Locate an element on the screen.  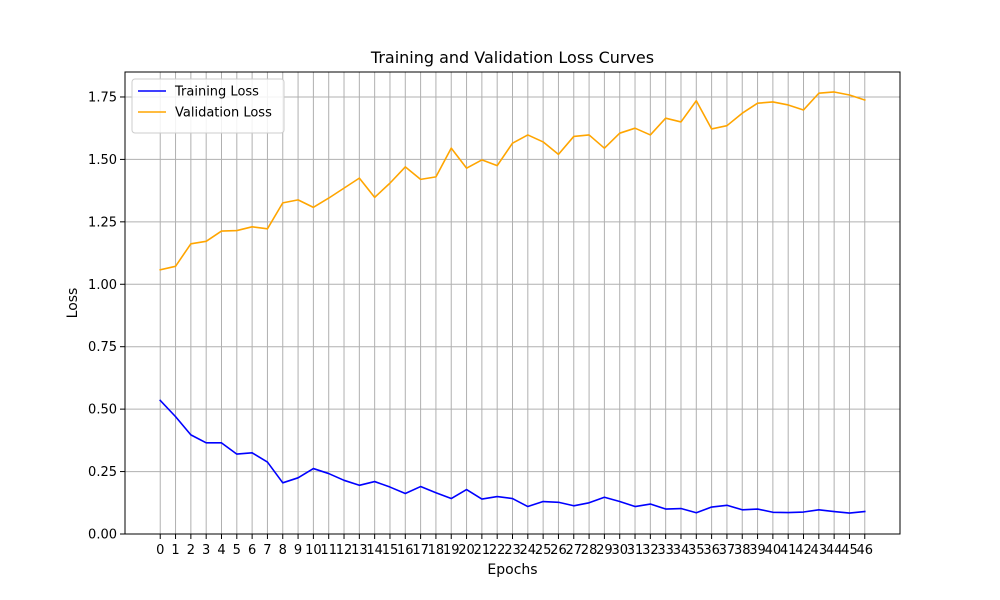
x-tick-label: 2 is located at coordinates (191, 550).